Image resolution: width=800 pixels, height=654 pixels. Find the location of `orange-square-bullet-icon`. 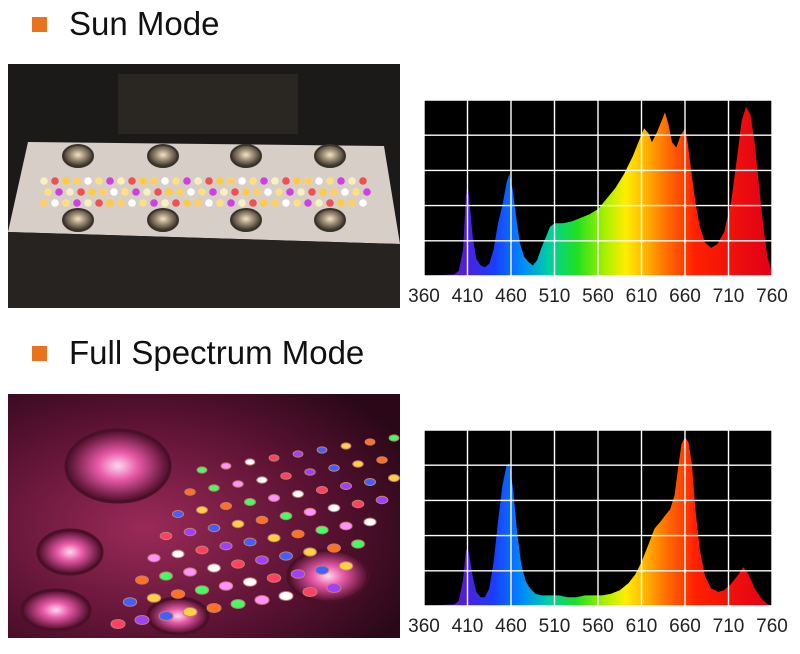

orange-square-bullet-icon is located at coordinates (39, 24).